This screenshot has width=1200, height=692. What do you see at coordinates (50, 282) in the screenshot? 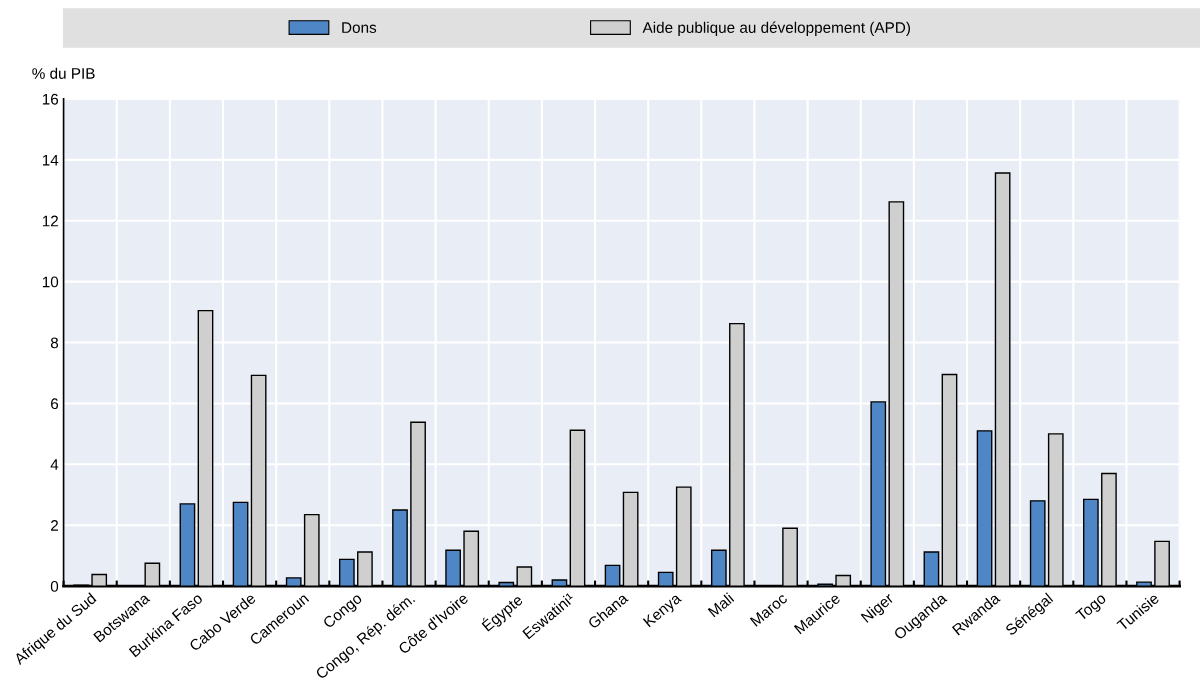
I see `y-tick-label: 10` at bounding box center [50, 282].